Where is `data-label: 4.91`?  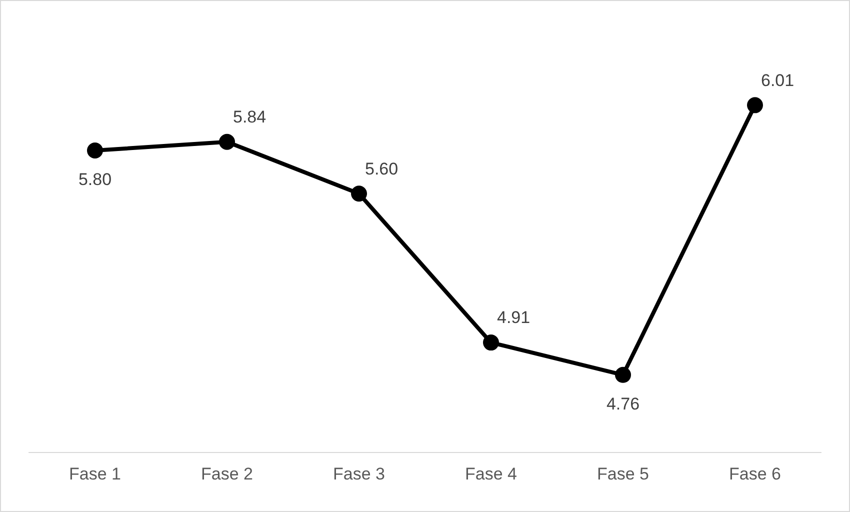
data-label: 4.91 is located at coordinates (513, 318).